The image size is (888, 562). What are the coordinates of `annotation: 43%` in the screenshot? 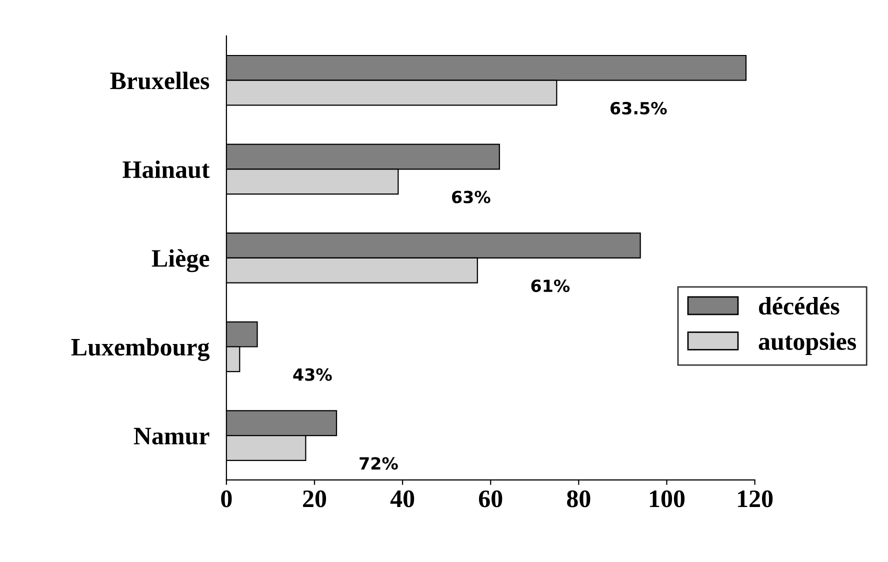 It's located at (312, 374).